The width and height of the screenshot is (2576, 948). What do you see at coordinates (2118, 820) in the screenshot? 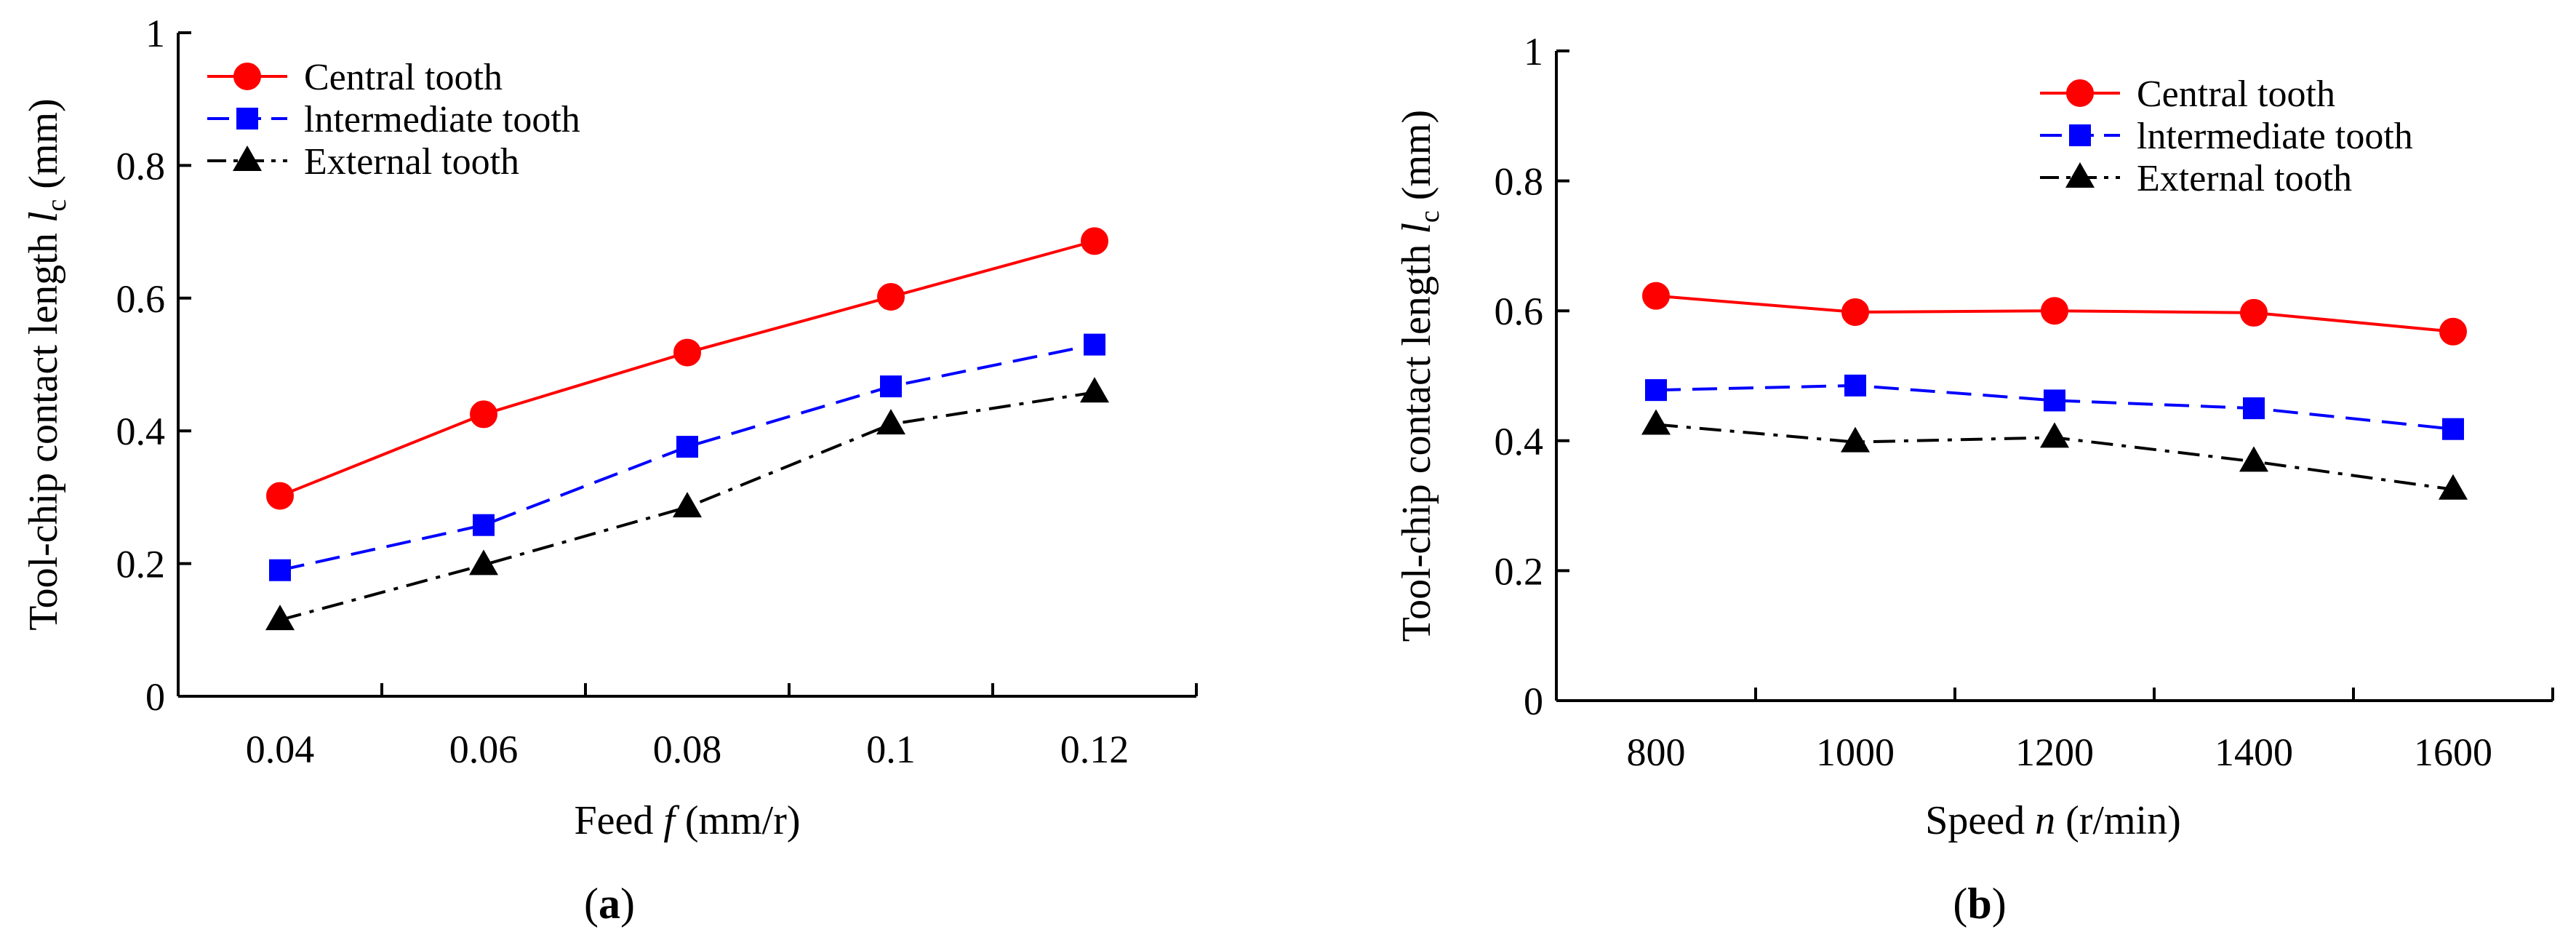
I see `x-axis-title-unit: (r/min)` at bounding box center [2118, 820].